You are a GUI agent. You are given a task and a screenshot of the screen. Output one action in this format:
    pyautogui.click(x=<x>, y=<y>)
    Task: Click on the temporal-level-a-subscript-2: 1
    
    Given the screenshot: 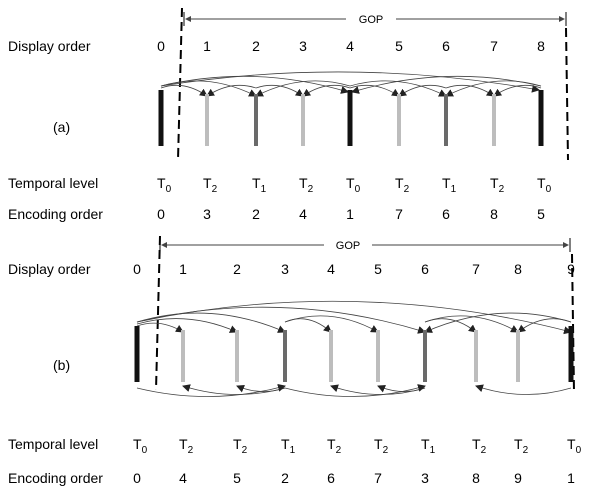 What is the action you would take?
    pyautogui.click(x=264, y=189)
    